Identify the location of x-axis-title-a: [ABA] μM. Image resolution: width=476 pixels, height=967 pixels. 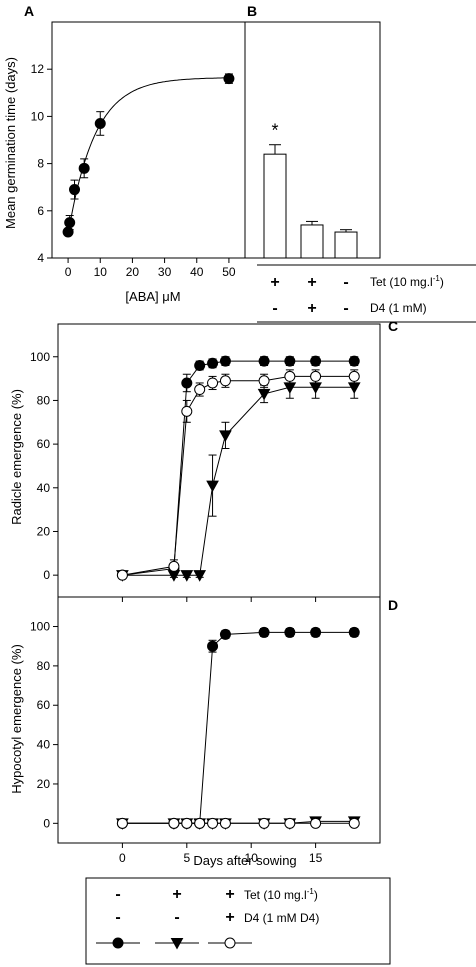
(152, 296).